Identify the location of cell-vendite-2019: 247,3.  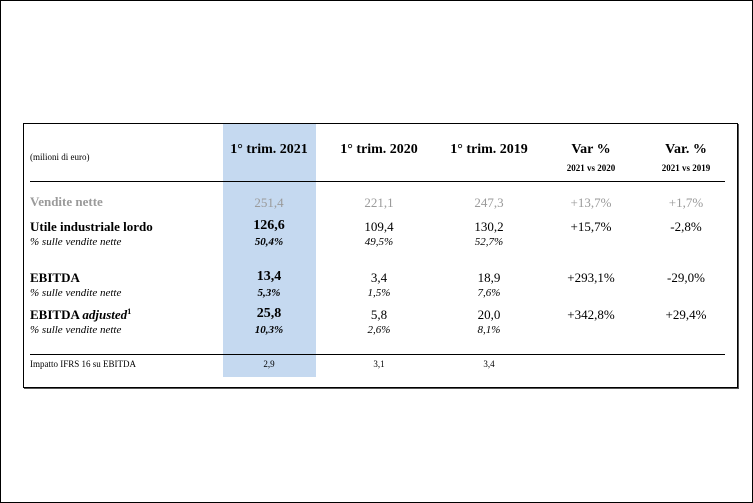
(489, 202).